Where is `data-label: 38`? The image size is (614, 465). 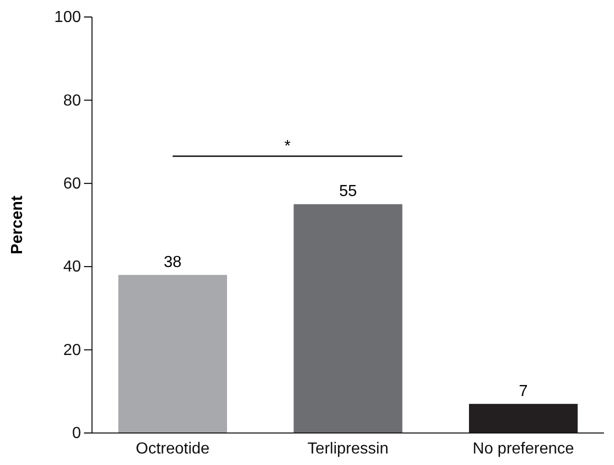
data-label: 38 is located at coordinates (173, 262).